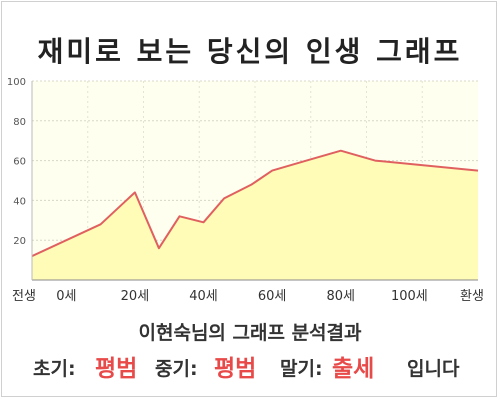 The width and height of the screenshot is (500, 400). What do you see at coordinates (250, 51) in the screenshot?
I see `page-title: 재미로 보는 당신의 인생 그래프` at bounding box center [250, 51].